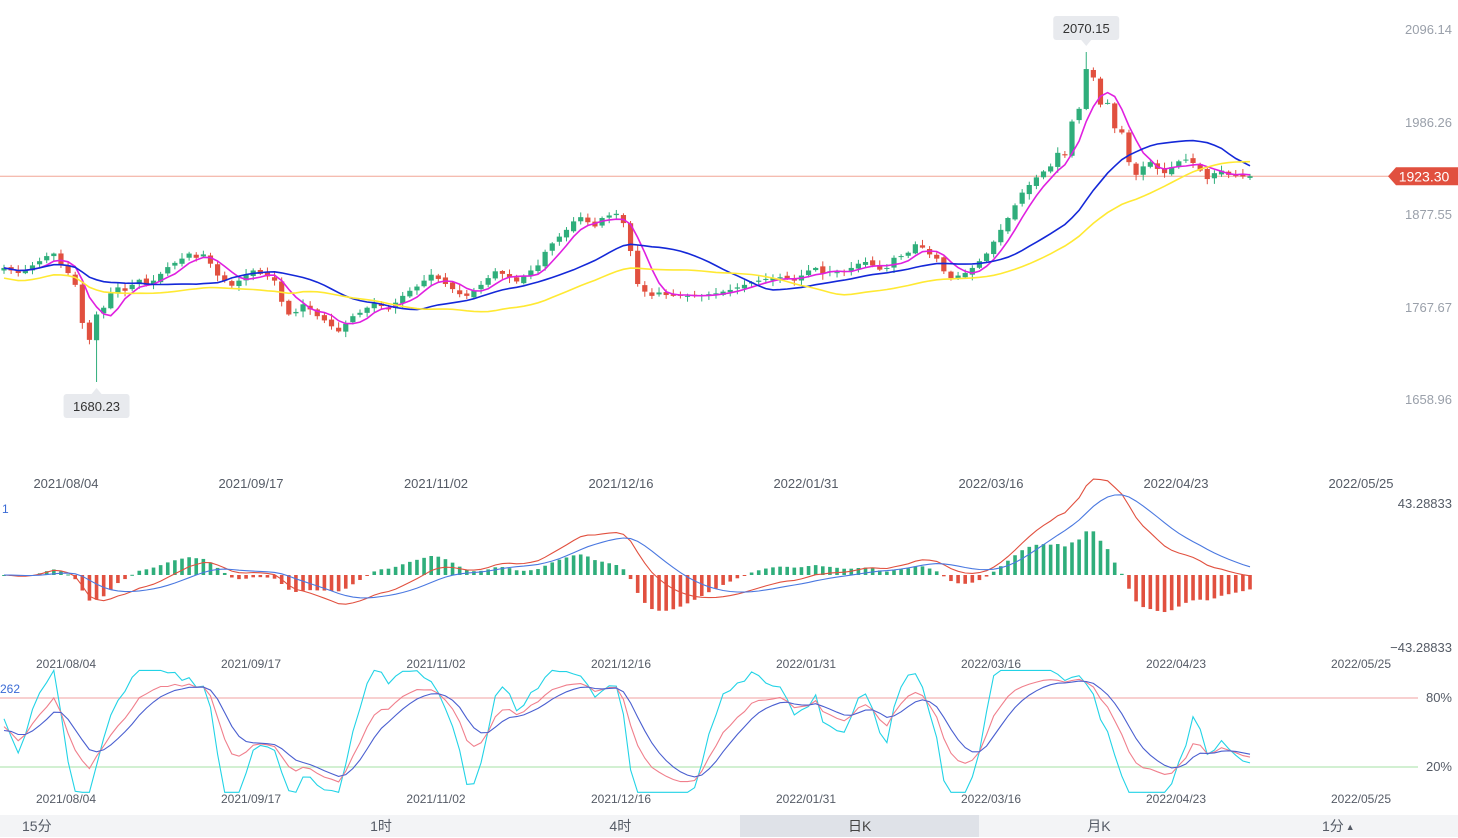 The width and height of the screenshot is (1458, 838). I want to click on price-date-tick: 2021/12/16, so click(620, 483).